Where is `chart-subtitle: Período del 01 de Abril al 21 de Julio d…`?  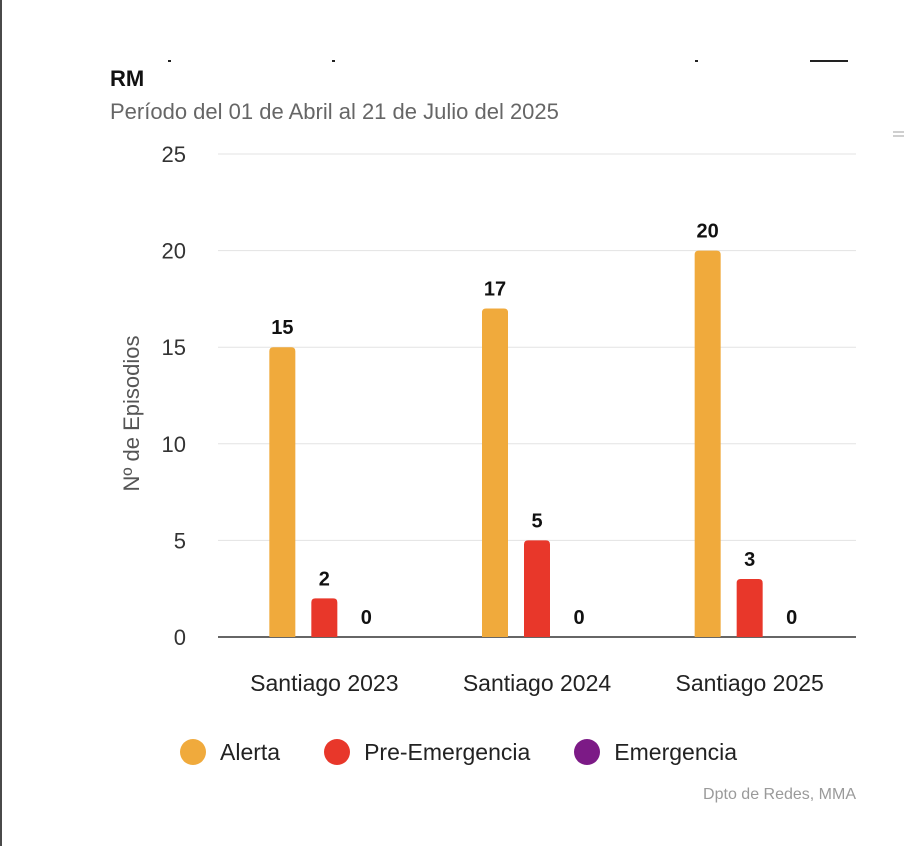
chart-subtitle: Período del 01 de Abril al 21 de Julio d… is located at coordinates (334, 111).